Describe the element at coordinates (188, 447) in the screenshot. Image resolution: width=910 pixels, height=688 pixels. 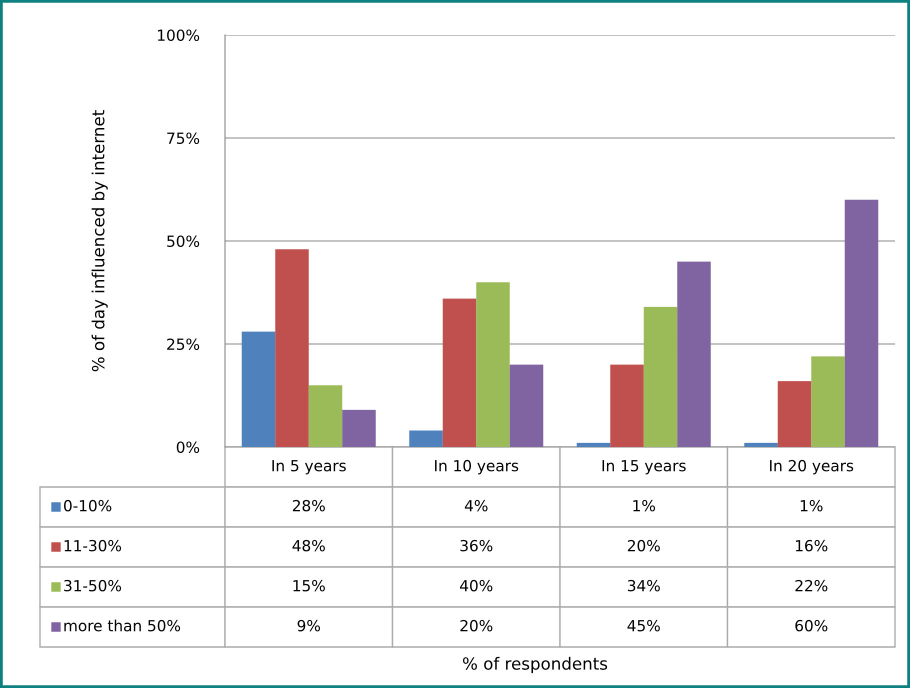
I see `y-tick-label: 0%` at that location.